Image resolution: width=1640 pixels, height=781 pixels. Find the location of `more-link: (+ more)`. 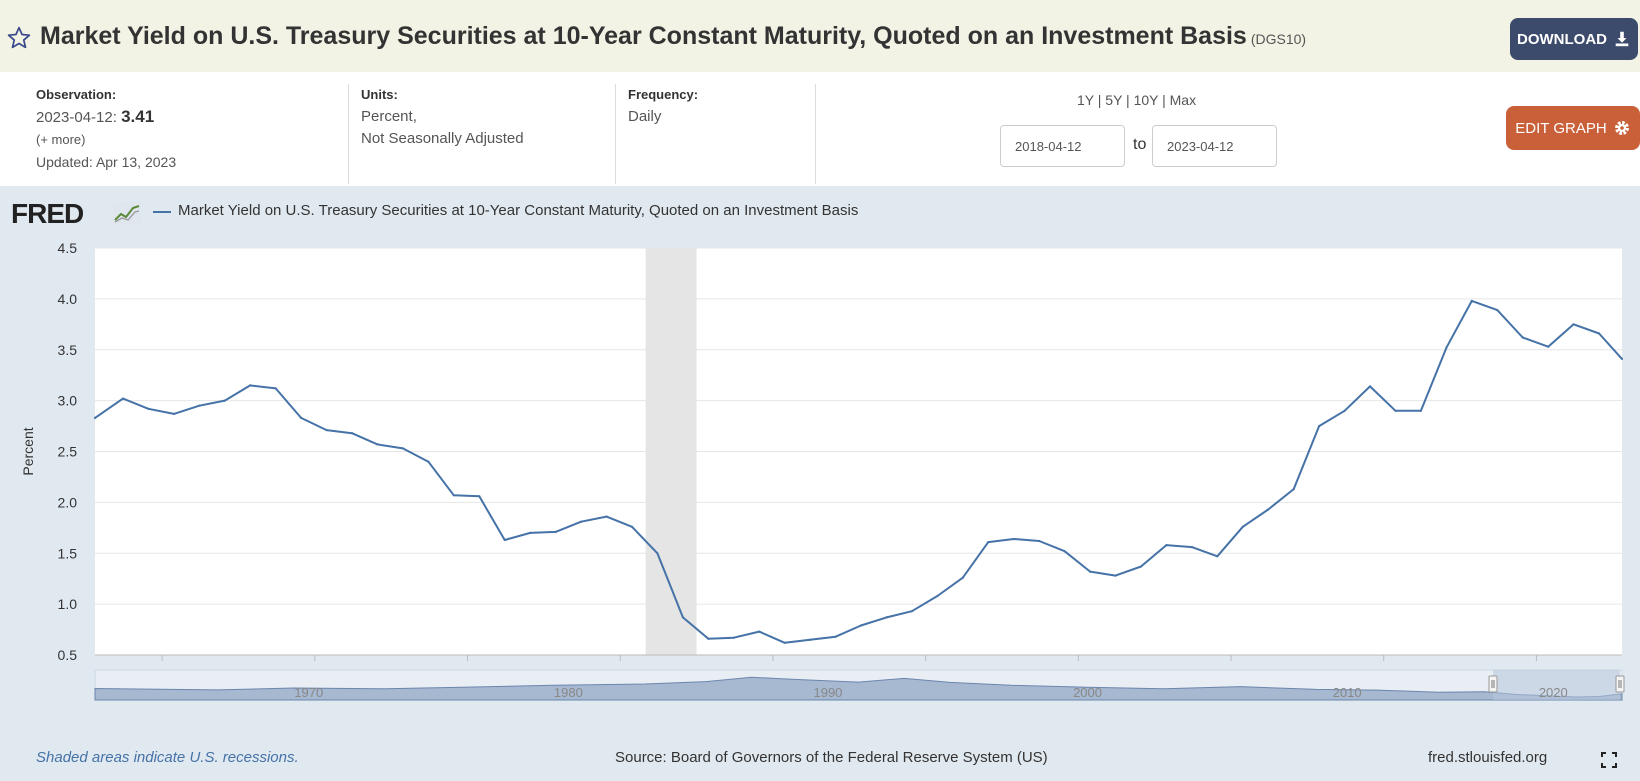

more-link: (+ more) is located at coordinates (61, 139).